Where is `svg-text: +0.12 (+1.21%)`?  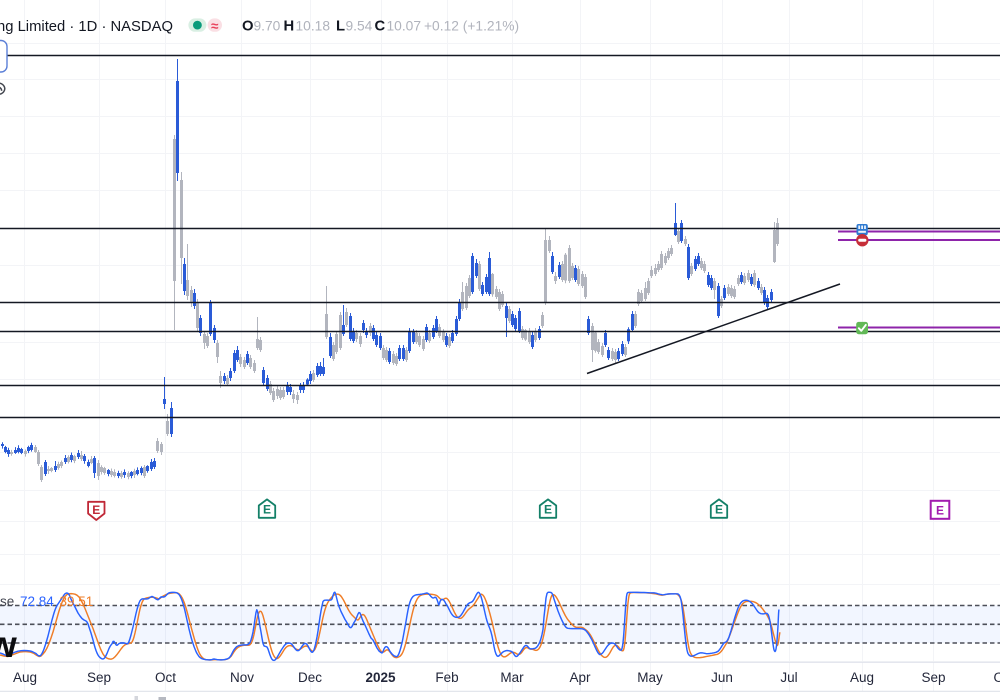 svg-text: +0.12 (+1.21%) is located at coordinates (471, 26).